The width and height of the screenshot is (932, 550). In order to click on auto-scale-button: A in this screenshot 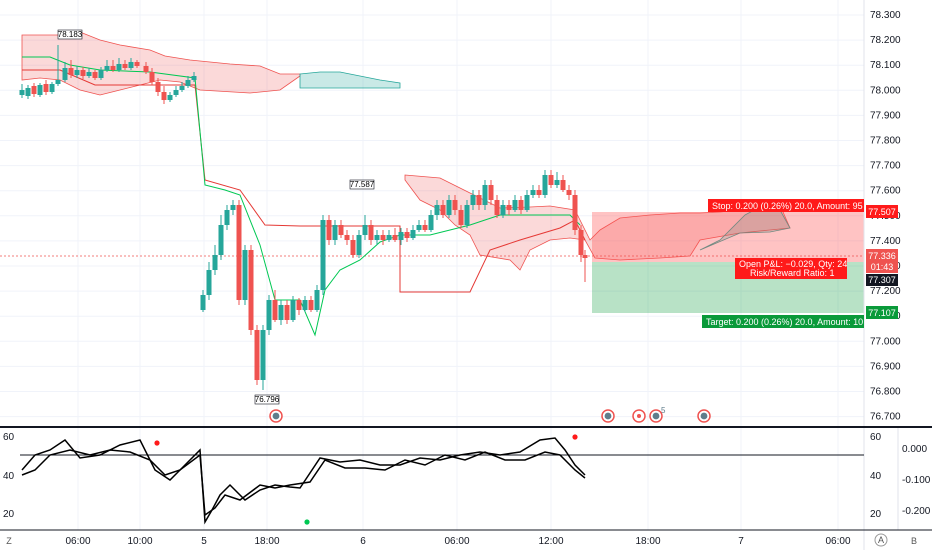, I will do `click(881, 540)`.